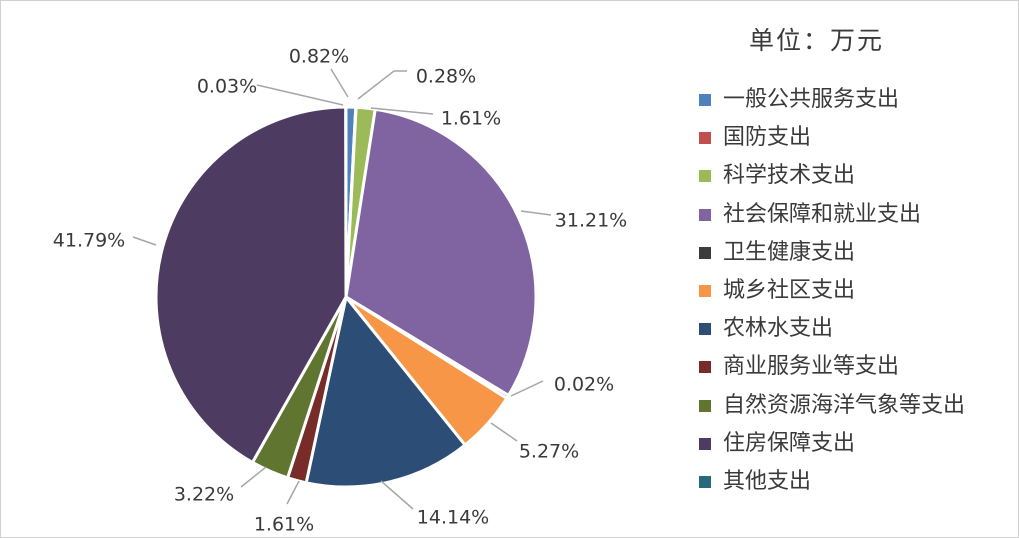  Describe the element at coordinates (591, 221) in the screenshot. I see `data-label: 31.21%` at that location.